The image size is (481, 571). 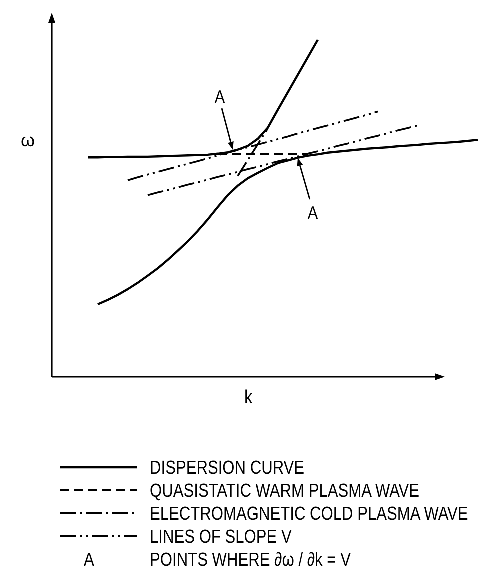 What do you see at coordinates (248, 397) in the screenshot?
I see `x-axis-title: k` at bounding box center [248, 397].